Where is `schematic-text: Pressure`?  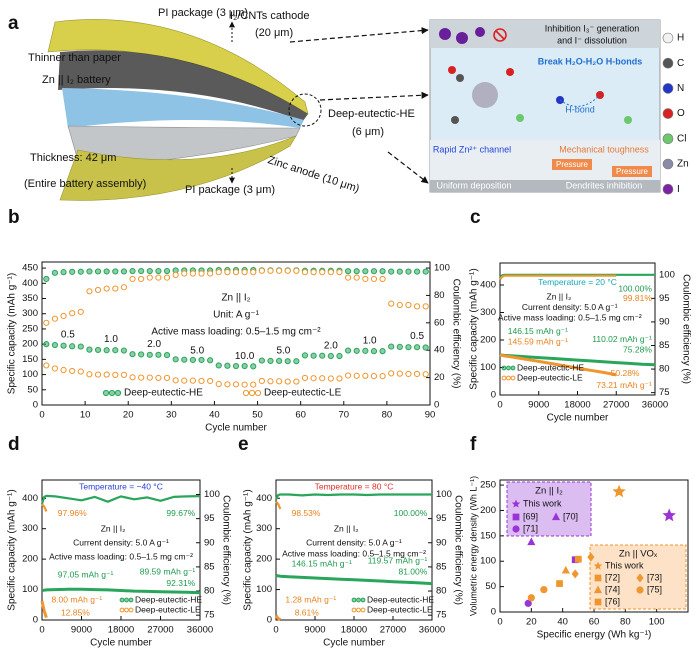 schematic-text: Pressure is located at coordinates (632, 171).